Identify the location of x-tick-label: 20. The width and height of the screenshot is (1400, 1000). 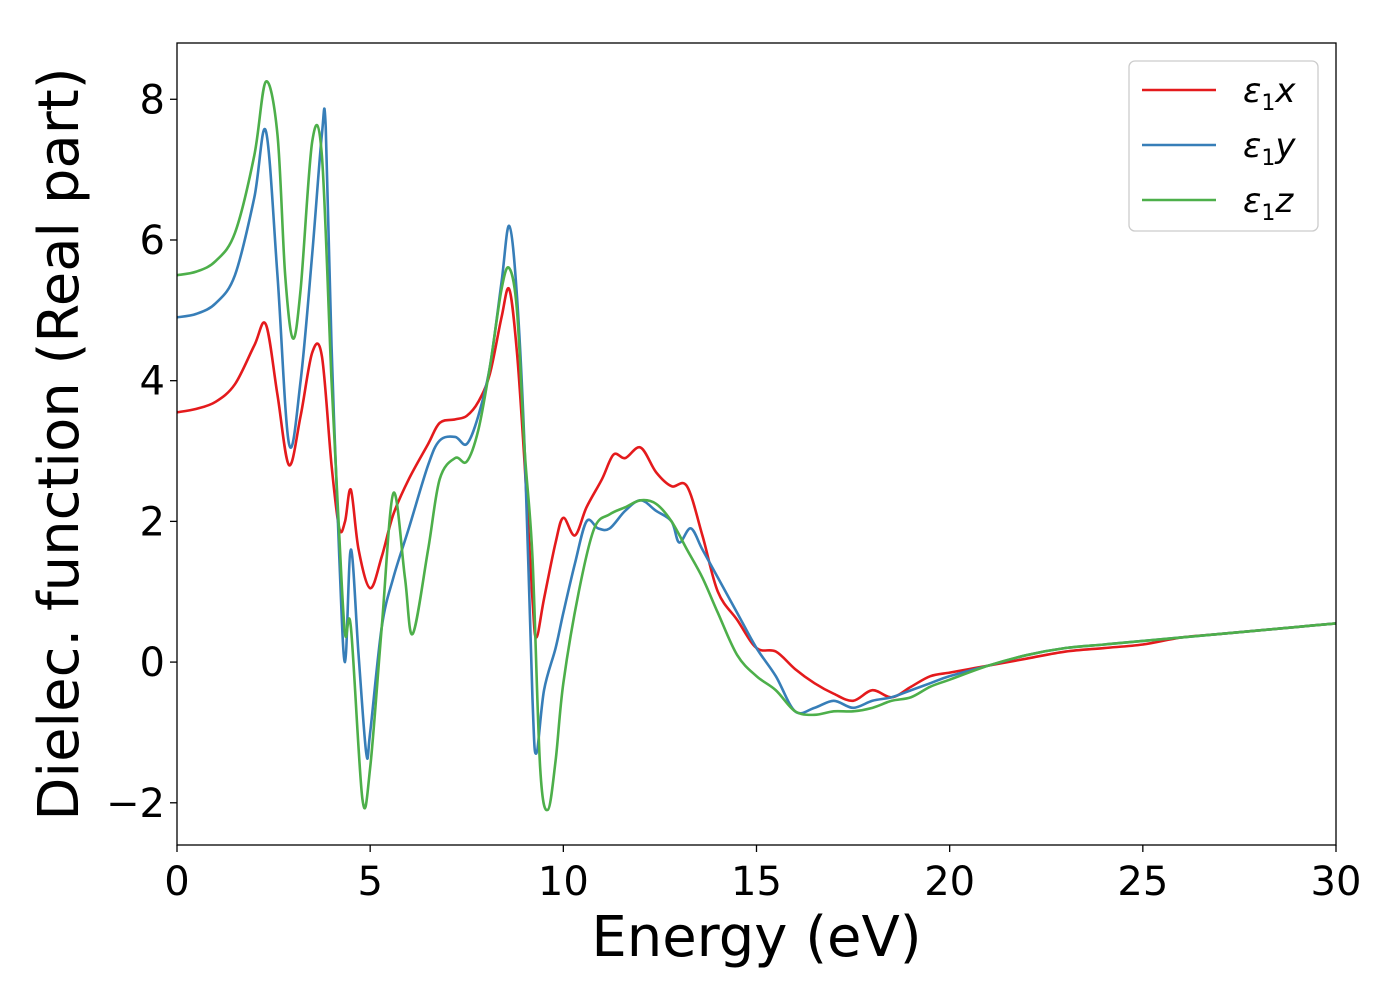
(949, 882).